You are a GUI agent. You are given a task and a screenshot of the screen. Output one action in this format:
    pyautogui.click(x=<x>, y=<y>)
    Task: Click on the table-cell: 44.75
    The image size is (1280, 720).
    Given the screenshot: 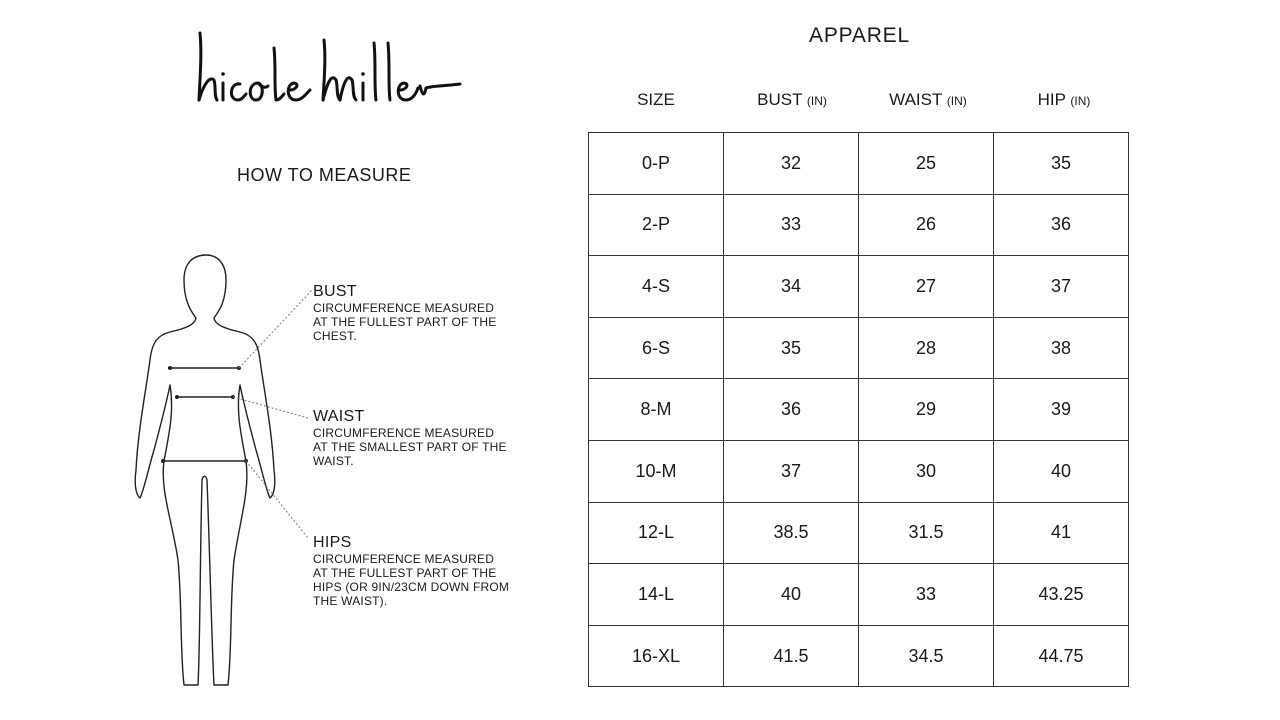 What is the action you would take?
    pyautogui.click(x=1061, y=656)
    